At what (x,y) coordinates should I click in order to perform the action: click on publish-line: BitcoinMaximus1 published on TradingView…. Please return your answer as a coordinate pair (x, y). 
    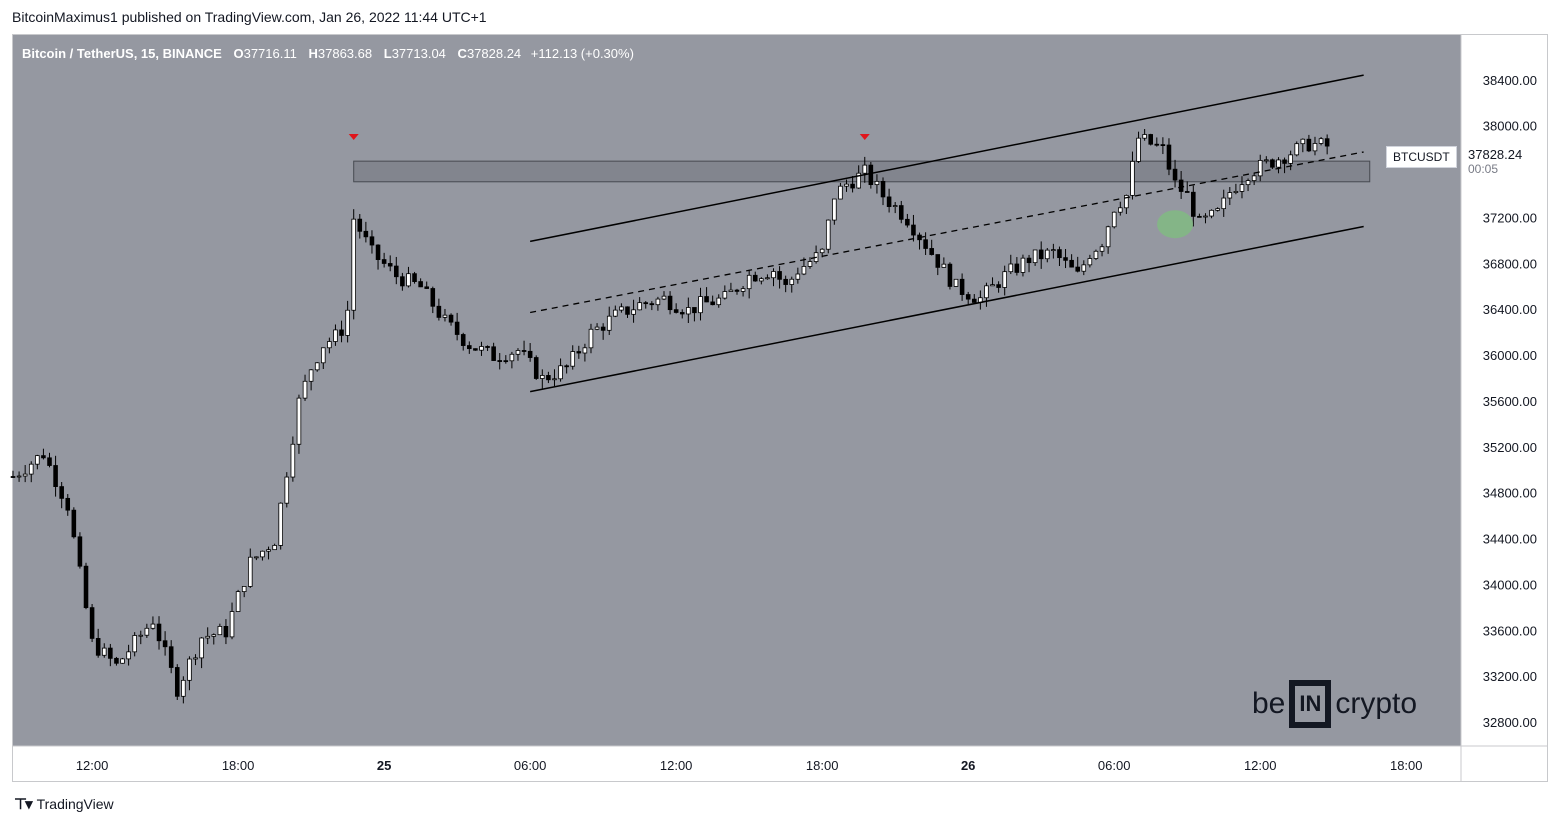
    Looking at the image, I should click on (249, 17).